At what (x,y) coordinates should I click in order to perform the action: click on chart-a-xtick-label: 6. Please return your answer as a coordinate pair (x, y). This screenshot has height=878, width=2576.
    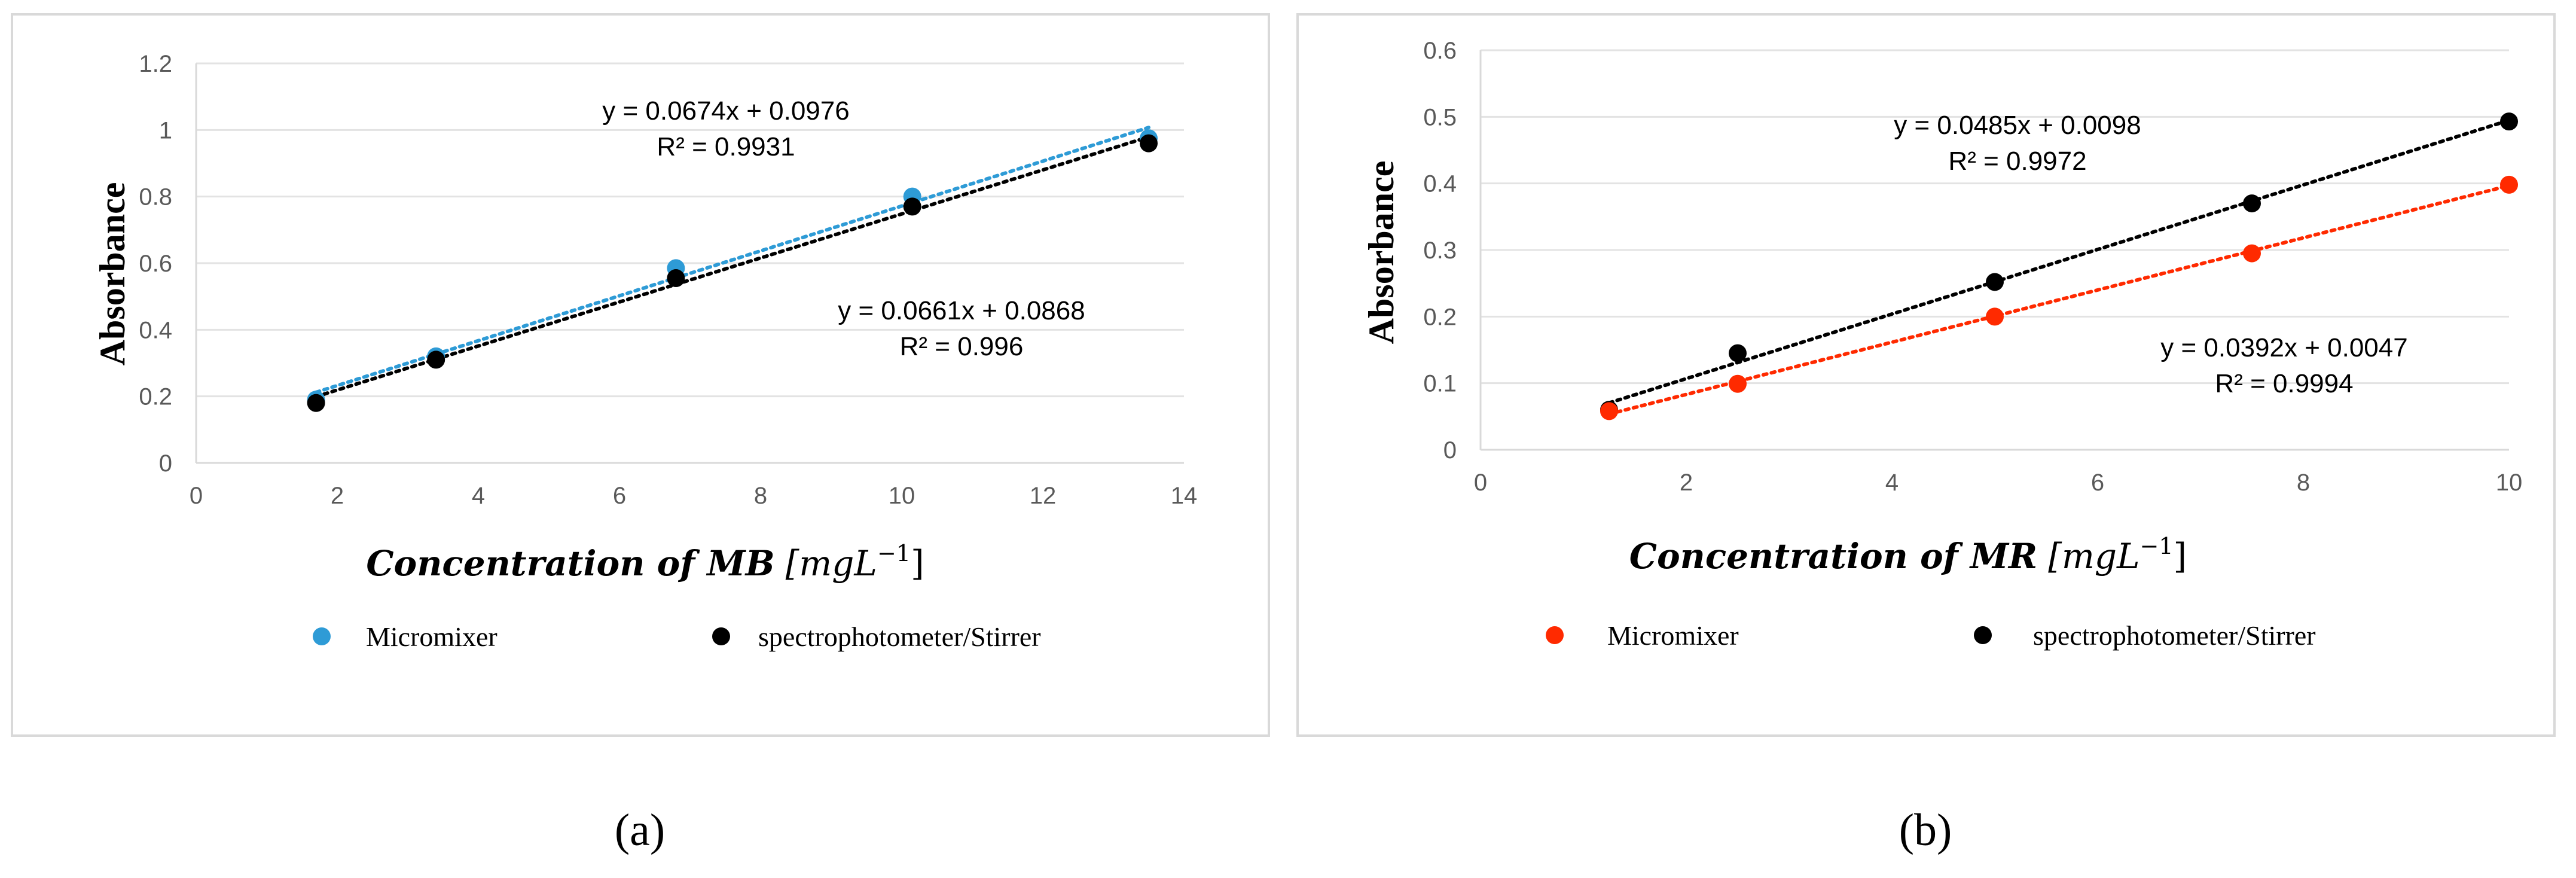
    Looking at the image, I should click on (619, 496).